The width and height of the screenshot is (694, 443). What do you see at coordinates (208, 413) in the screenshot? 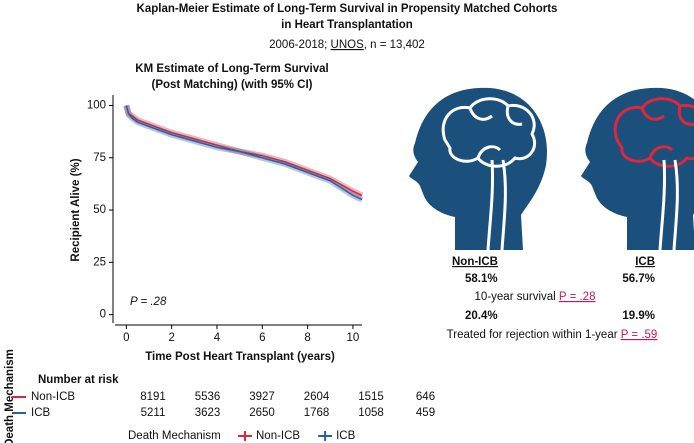
I see `risk-count: 3623` at bounding box center [208, 413].